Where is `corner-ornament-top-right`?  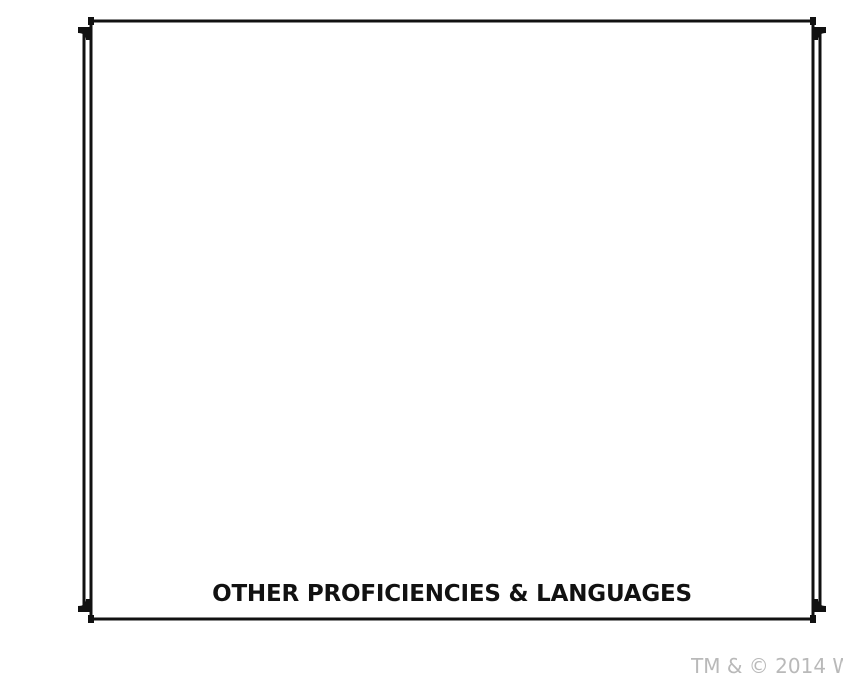
corner-ornament-top-right is located at coordinates (819, 33).